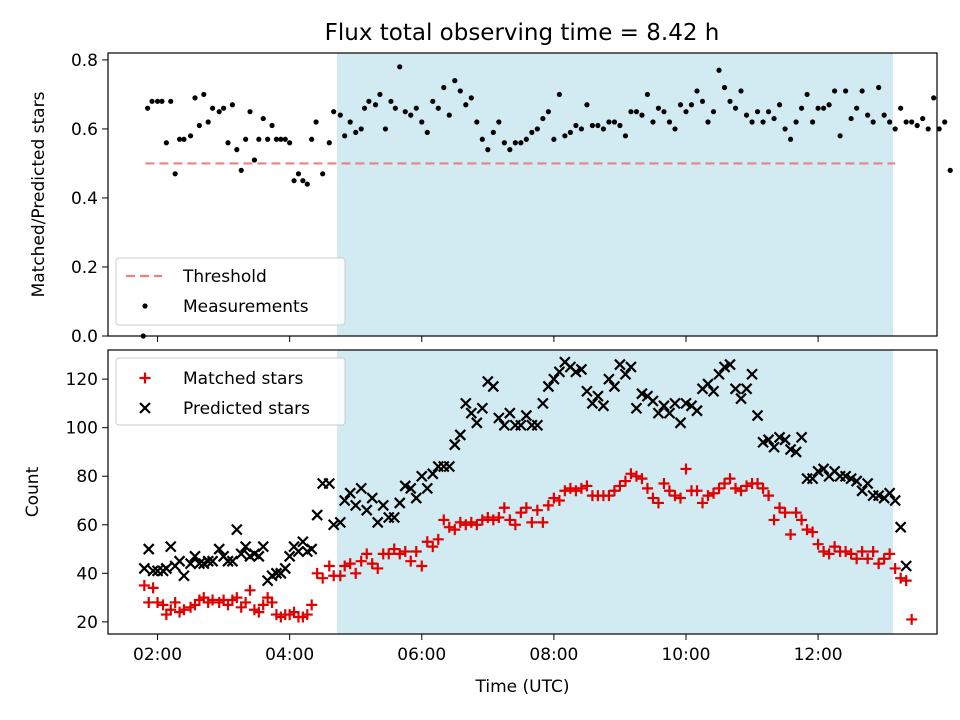 This screenshot has width=960, height=720. What do you see at coordinates (87, 477) in the screenshot?
I see `y-tick-label: 80` at bounding box center [87, 477].